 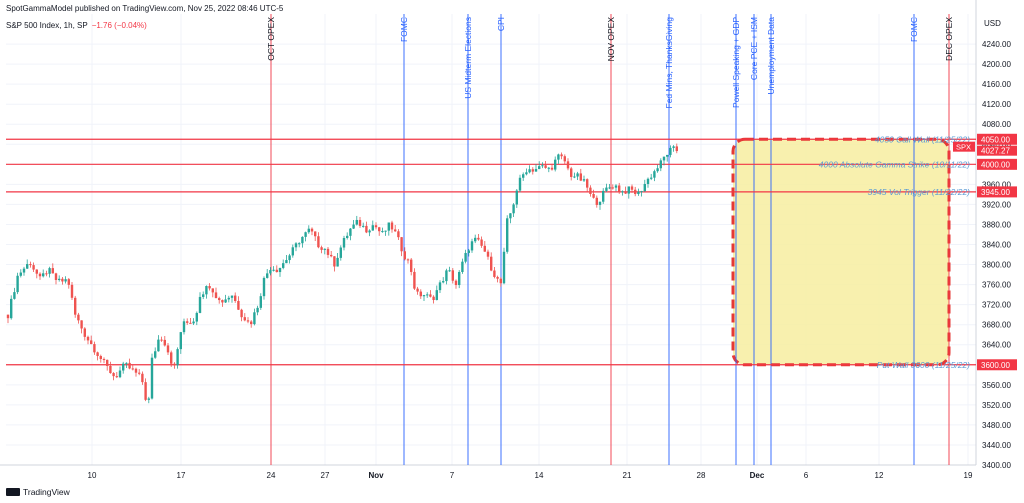 I want to click on level-label-3: Put Wall 3600 (11/25/22), so click(x=923, y=365).